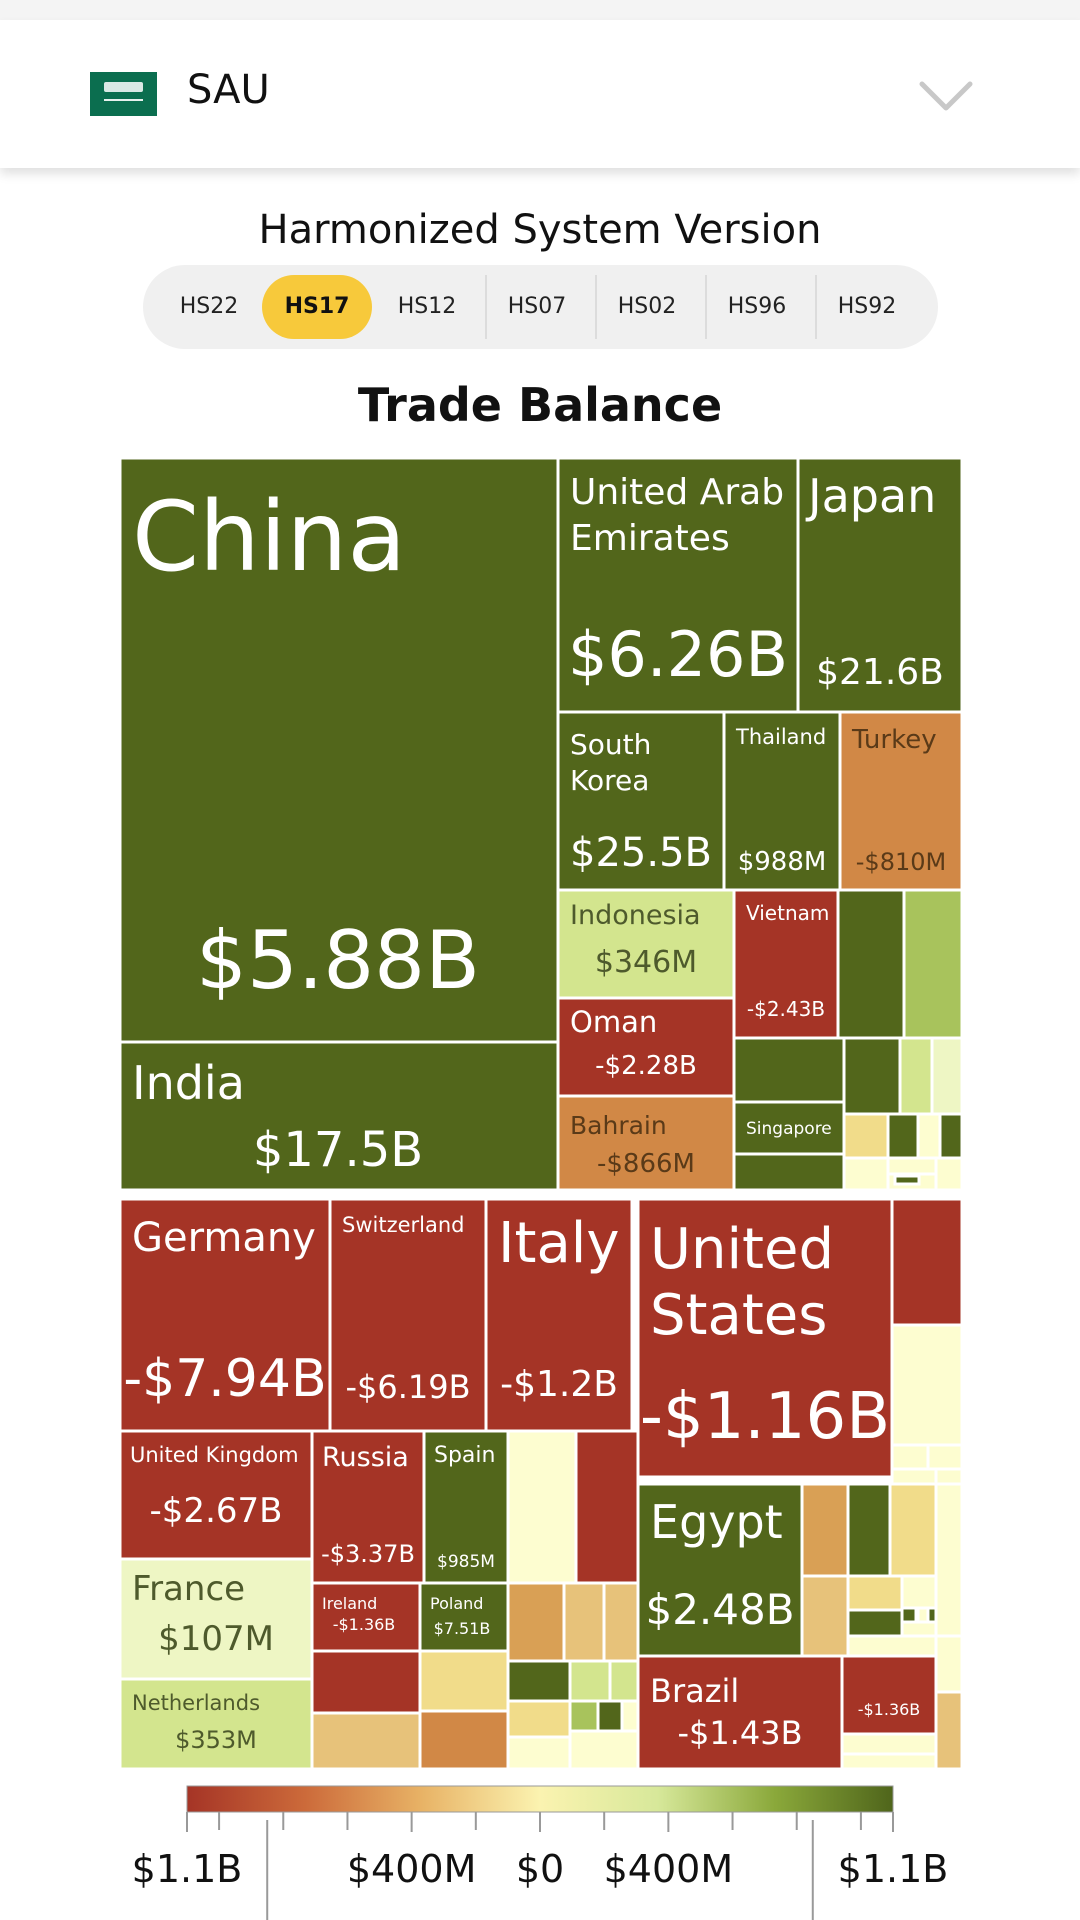 The height and width of the screenshot is (1920, 1080). What do you see at coordinates (901, 862) in the screenshot?
I see `tile-value-label: -$810M` at bounding box center [901, 862].